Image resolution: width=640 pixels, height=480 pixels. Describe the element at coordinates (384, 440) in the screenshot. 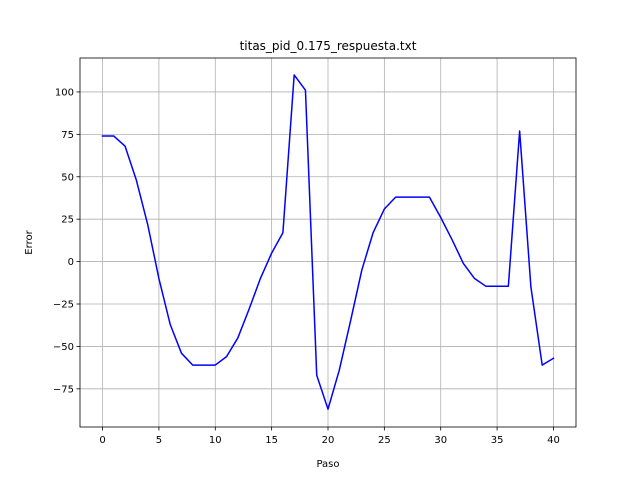

I see `x-tick-label: 25` at that location.